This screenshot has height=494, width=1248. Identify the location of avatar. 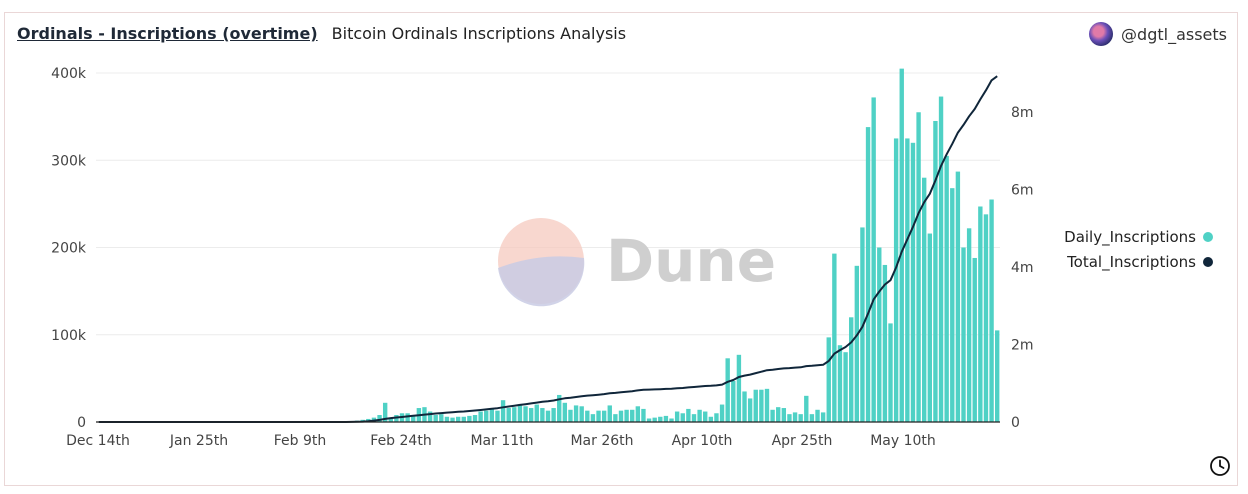
(1101, 34).